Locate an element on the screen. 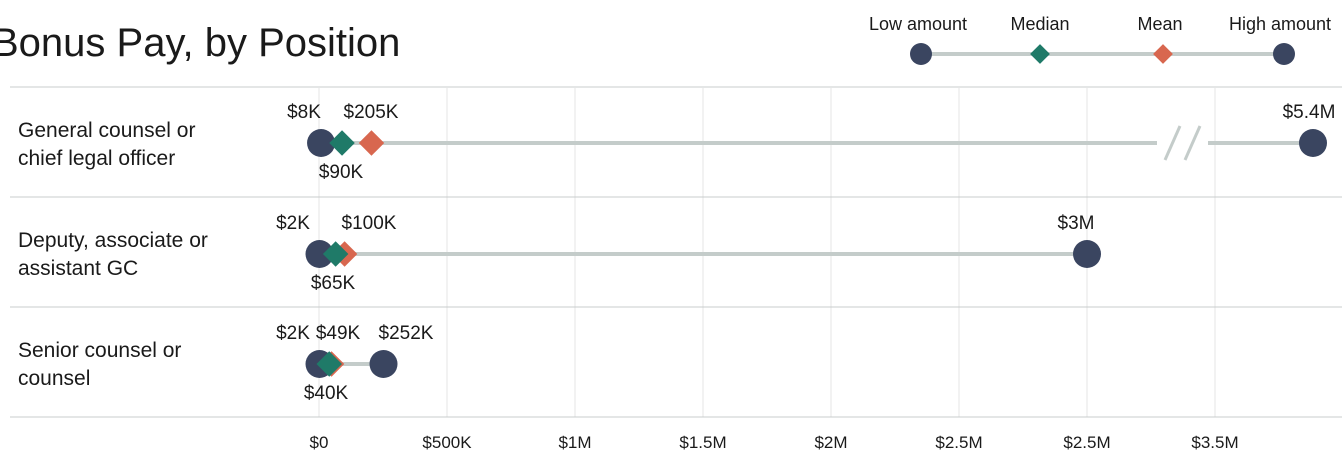 The width and height of the screenshot is (1342, 450). axis-break-mark-0-a is located at coordinates (1172, 143).